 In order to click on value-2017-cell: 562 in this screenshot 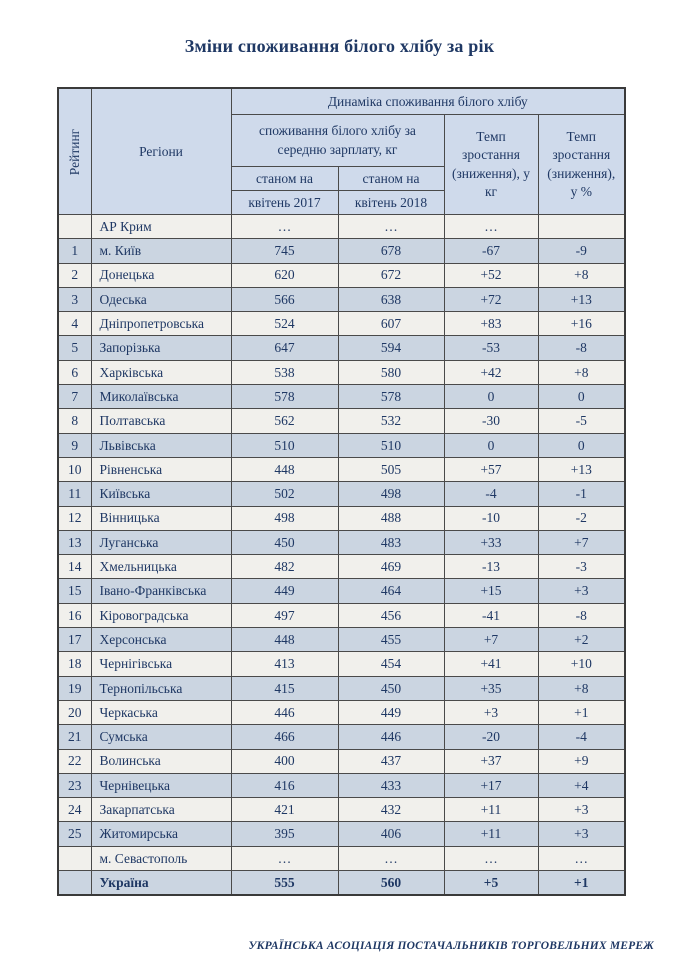, I will do `click(284, 421)`.